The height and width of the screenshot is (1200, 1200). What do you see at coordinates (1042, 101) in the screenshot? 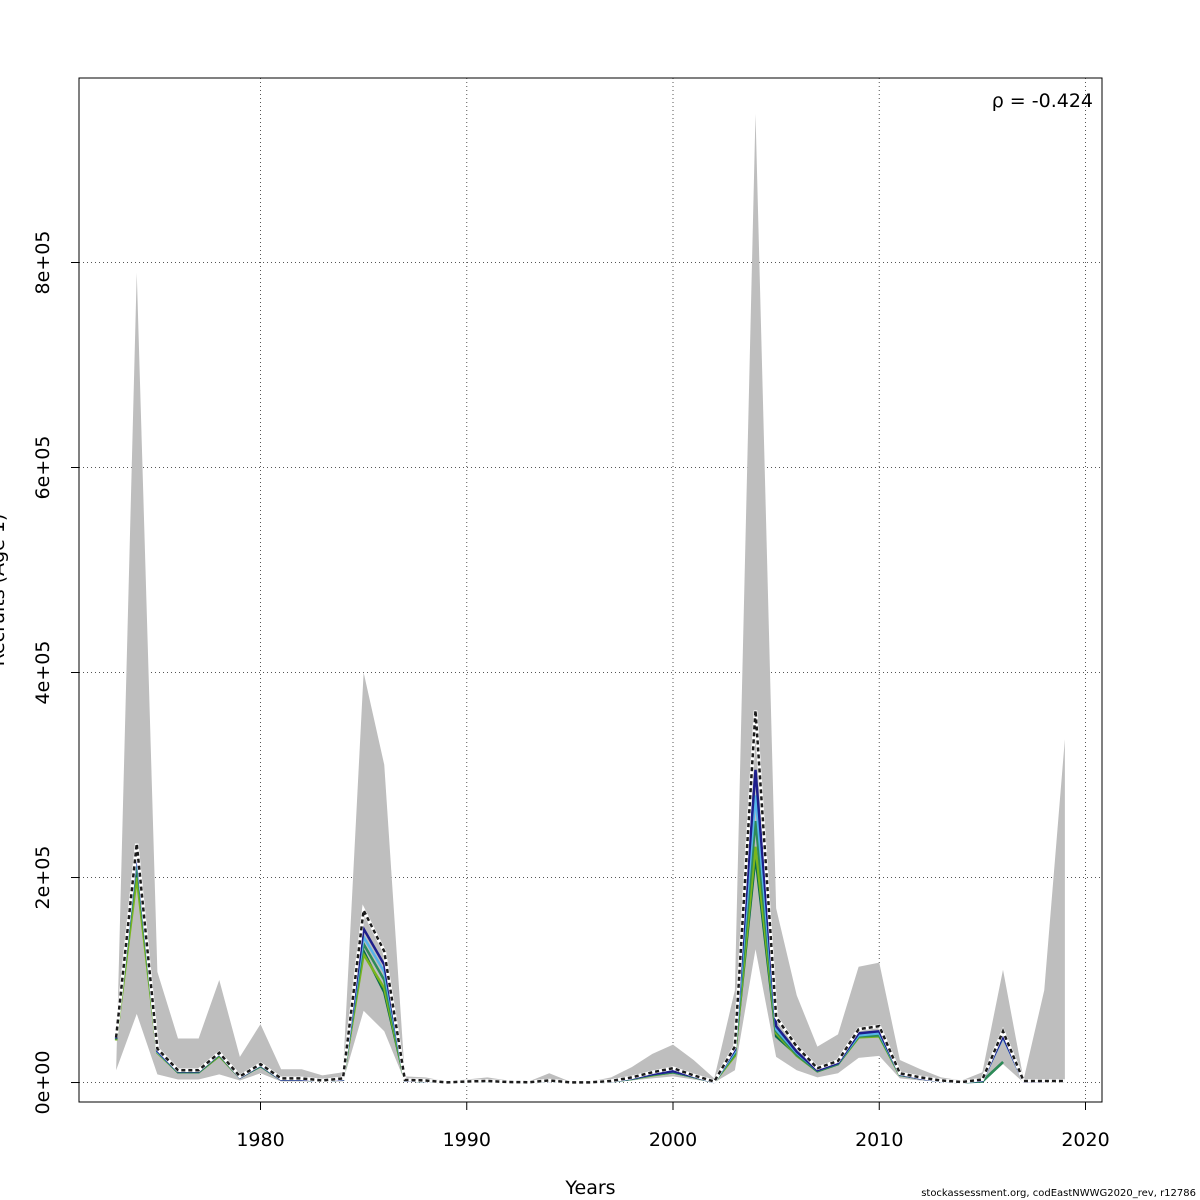
I see `rho-annotation: ρ = -0.424` at bounding box center [1042, 101].